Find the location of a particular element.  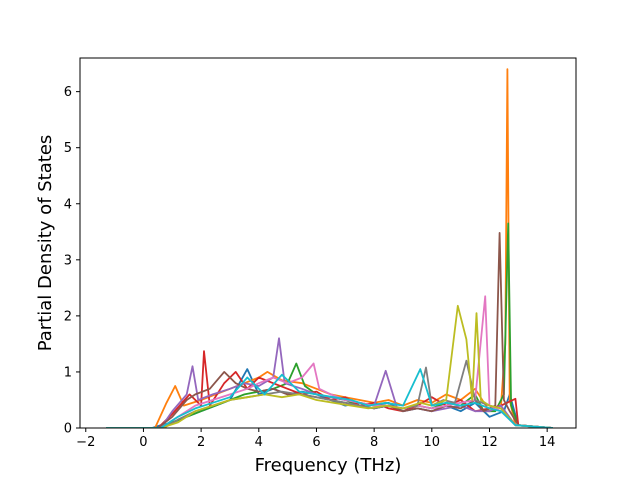

y-axis-title: Partial Density of States is located at coordinates (45, 243).